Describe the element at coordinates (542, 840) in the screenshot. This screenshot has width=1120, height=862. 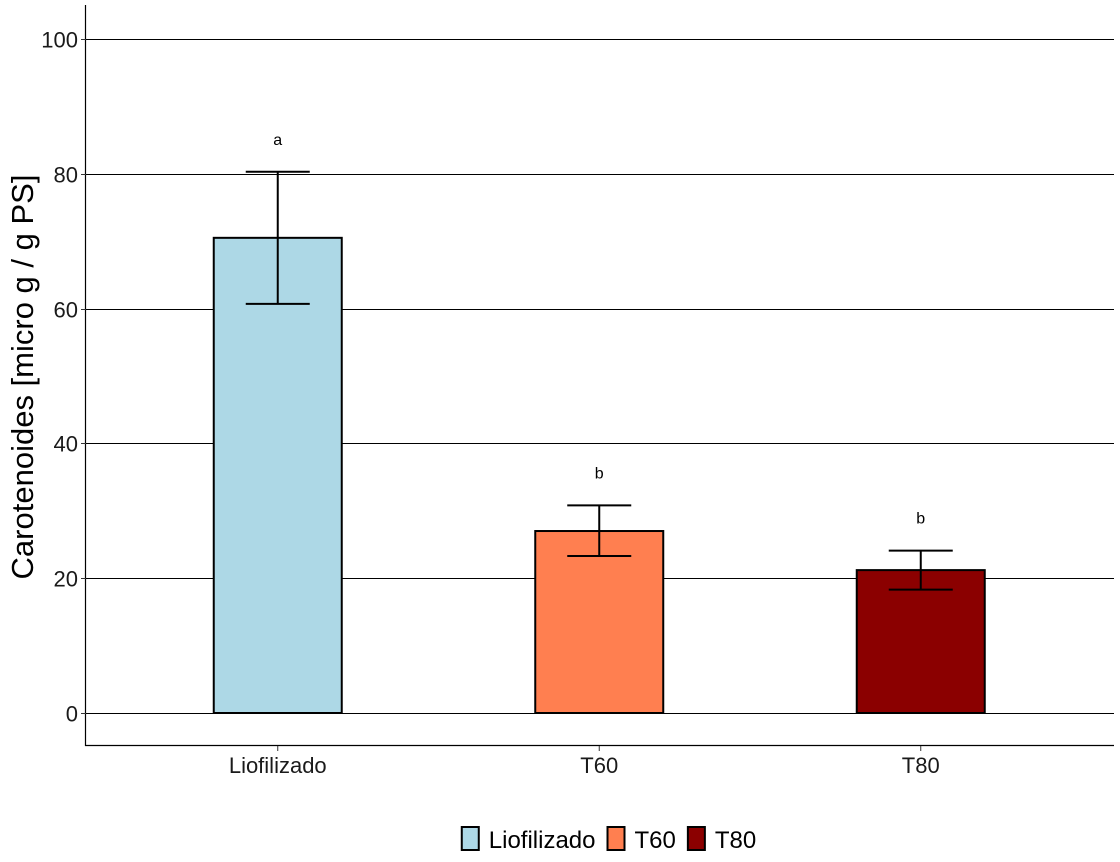
I see `legend-label: Liofilizado` at that location.